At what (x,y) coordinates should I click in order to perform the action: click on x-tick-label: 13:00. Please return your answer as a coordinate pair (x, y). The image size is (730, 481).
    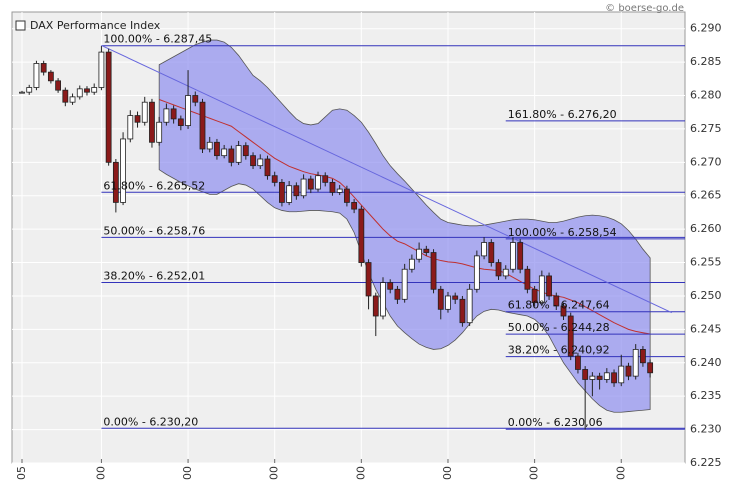
    Looking at the image, I should click on (447, 473).